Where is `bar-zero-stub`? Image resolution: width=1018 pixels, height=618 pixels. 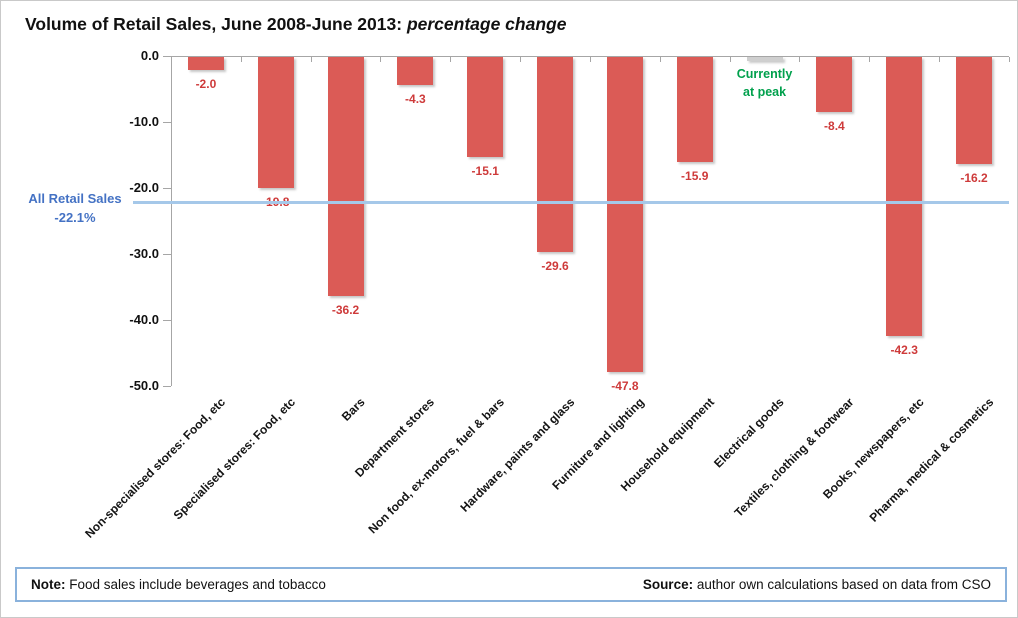
bar-zero-stub is located at coordinates (764, 59).